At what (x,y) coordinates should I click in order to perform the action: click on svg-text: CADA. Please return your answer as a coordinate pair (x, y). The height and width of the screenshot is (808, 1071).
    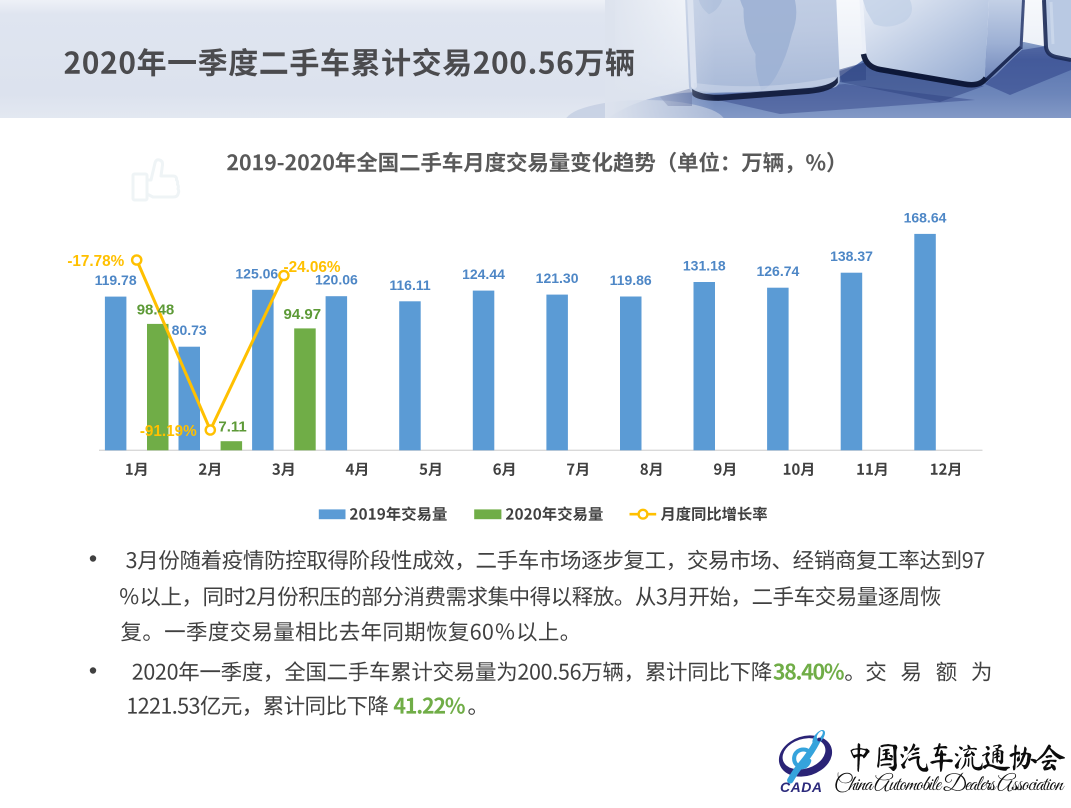
    Looking at the image, I should click on (801, 787).